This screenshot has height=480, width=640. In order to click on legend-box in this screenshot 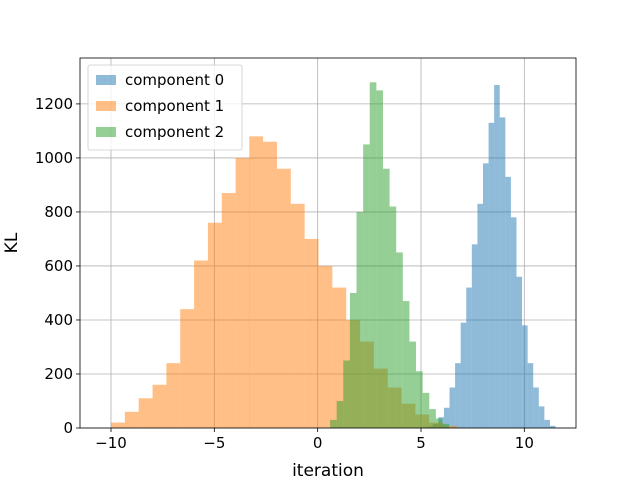, I will do `click(165, 107)`.